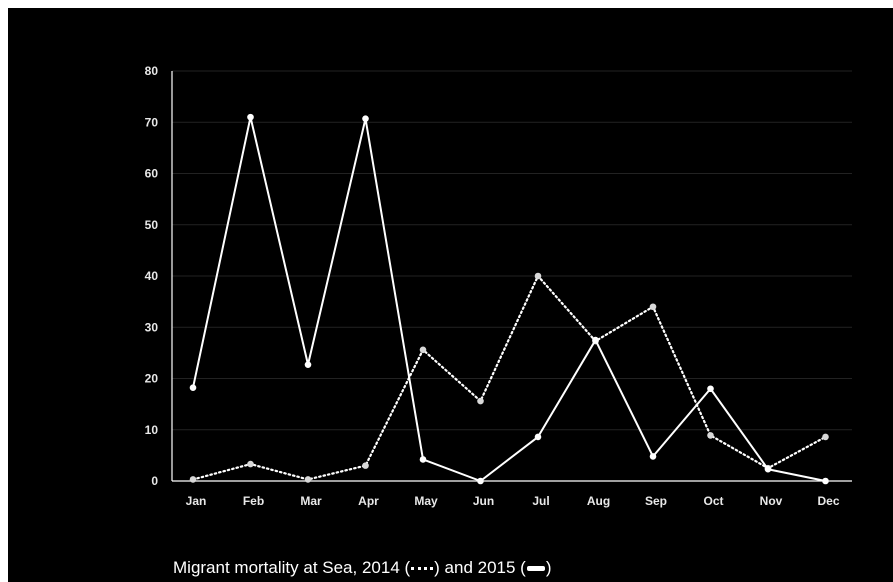 The width and height of the screenshot is (893, 582). I want to click on x-tick-label: Sep, so click(656, 501).